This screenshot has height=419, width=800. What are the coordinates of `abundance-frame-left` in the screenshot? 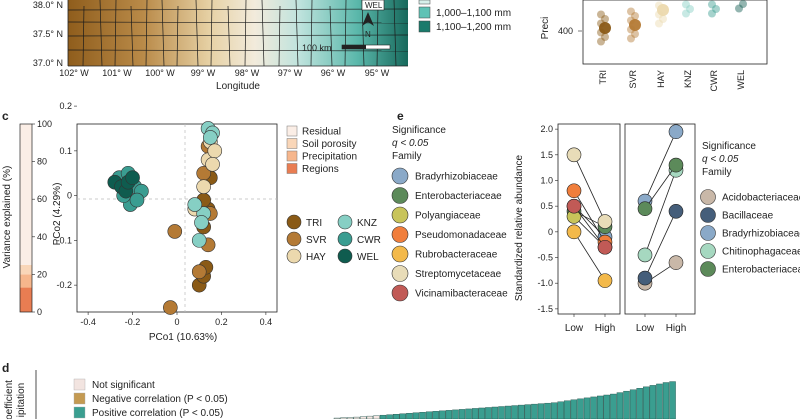 It's located at (589, 219).